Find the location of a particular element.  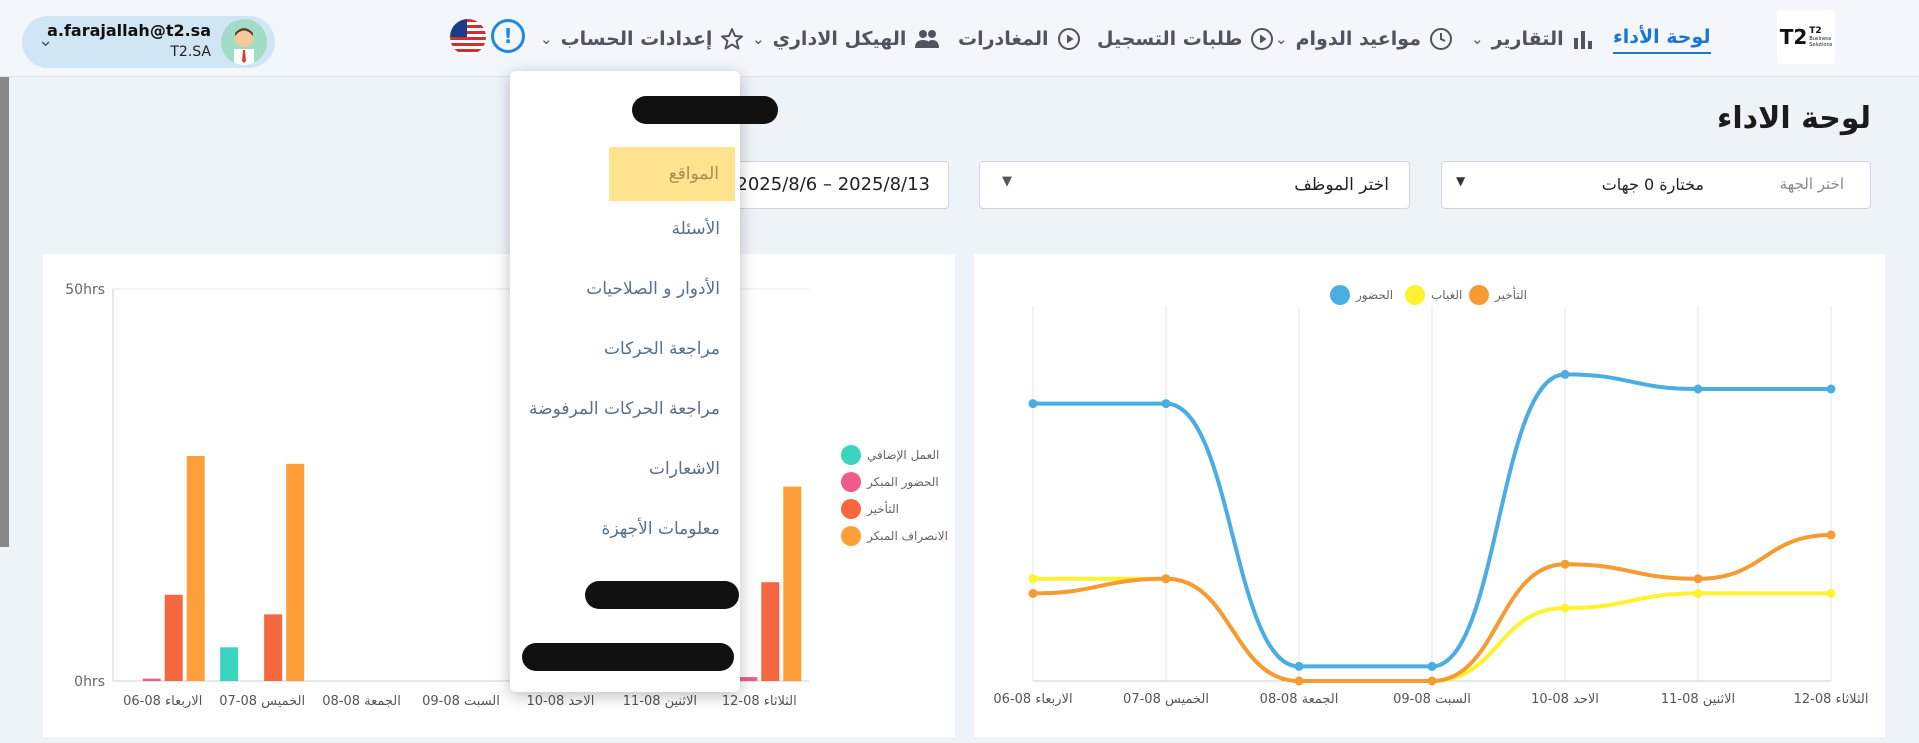

legend-label: الانصراف المبكر is located at coordinates (907, 536).